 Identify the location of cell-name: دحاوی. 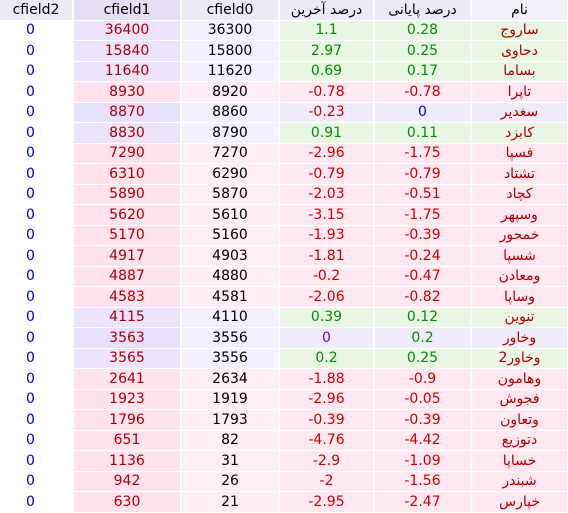
(519, 51).